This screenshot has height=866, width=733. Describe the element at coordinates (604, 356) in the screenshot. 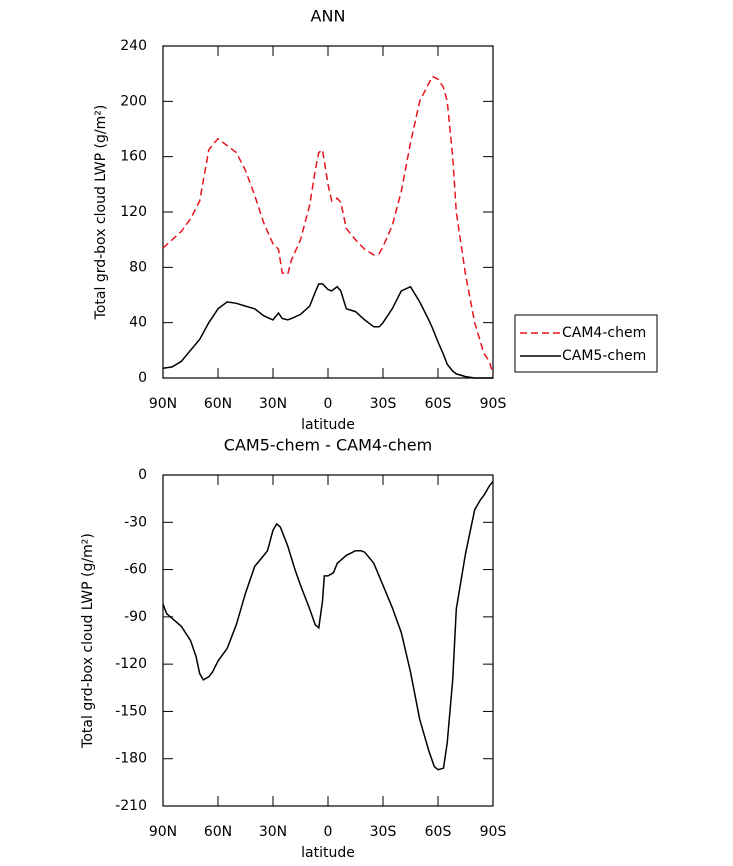

I see `legend-label: CAM5-chem` at that location.